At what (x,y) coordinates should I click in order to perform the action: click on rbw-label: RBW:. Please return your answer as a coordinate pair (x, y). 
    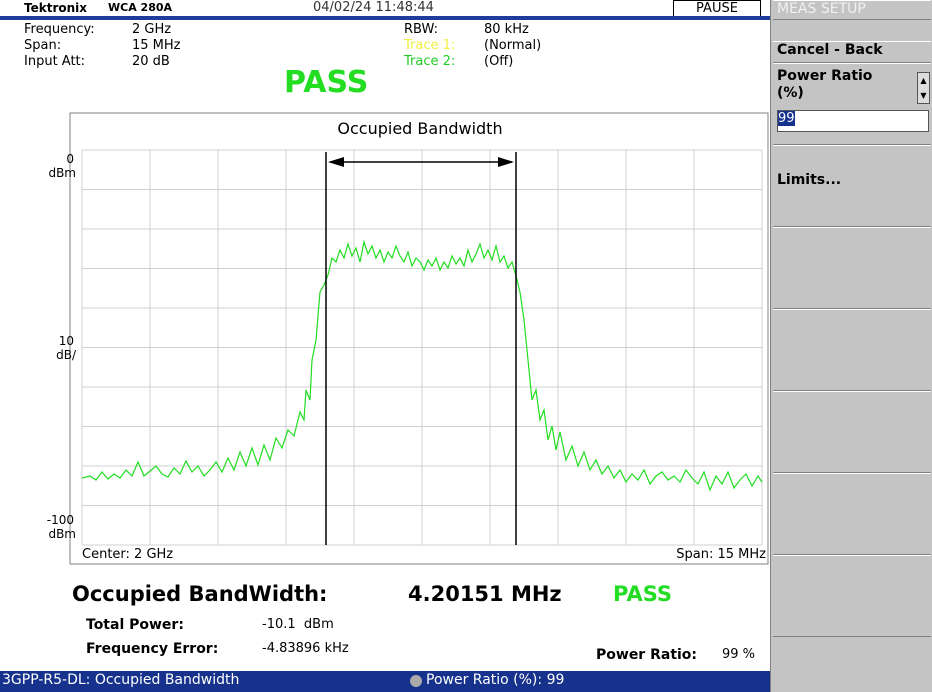
    Looking at the image, I should click on (421, 29).